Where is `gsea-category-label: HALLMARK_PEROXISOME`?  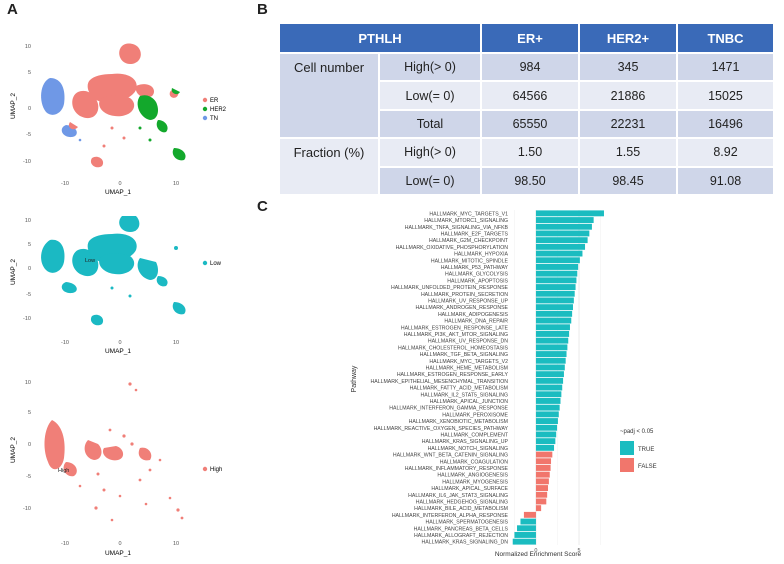
gsea-category-label: HALLMARK_PEROXISOME is located at coordinates (475, 415).